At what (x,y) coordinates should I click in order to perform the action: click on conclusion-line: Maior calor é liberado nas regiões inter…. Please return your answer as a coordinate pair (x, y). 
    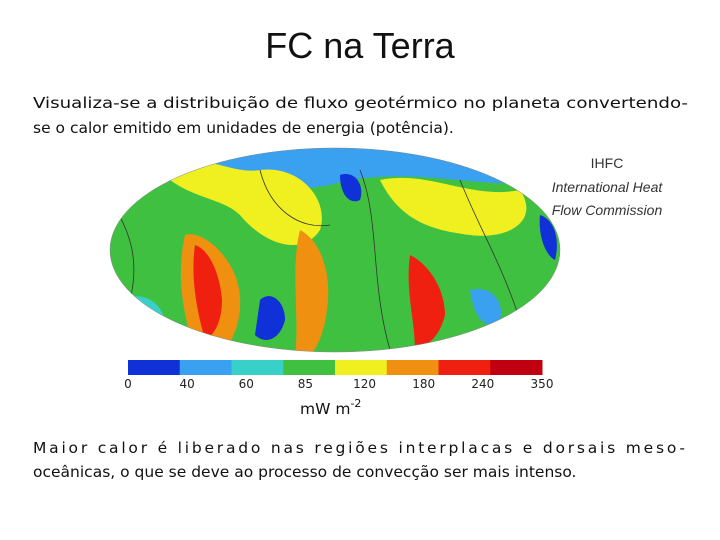
    Looking at the image, I should click on (359, 448).